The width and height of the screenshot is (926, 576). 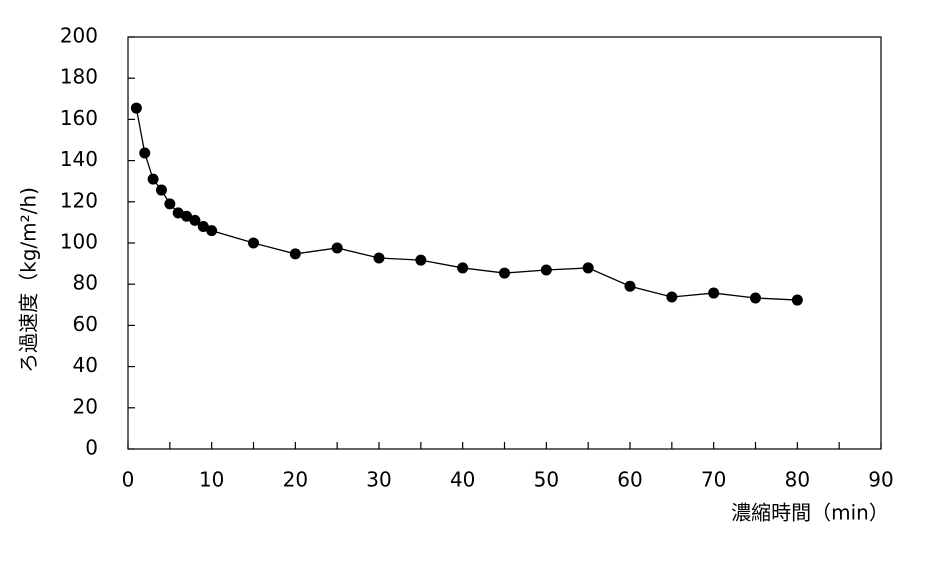 What do you see at coordinates (211, 480) in the screenshot?
I see `x-tick-label: 10` at bounding box center [211, 480].